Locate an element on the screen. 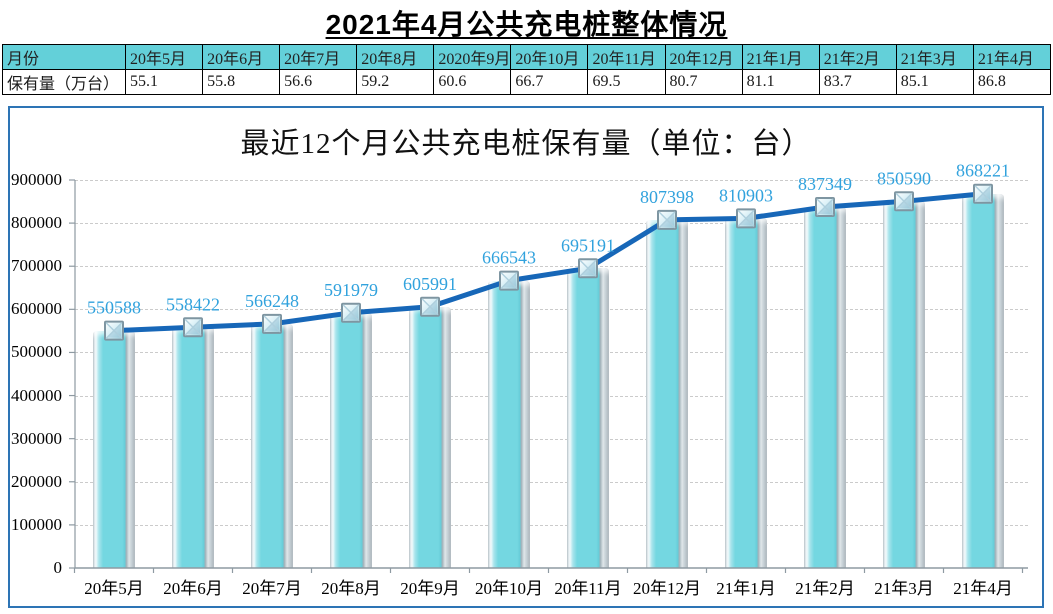 The image size is (1053, 614). y-tick-label: 400000 is located at coordinates (36, 395).